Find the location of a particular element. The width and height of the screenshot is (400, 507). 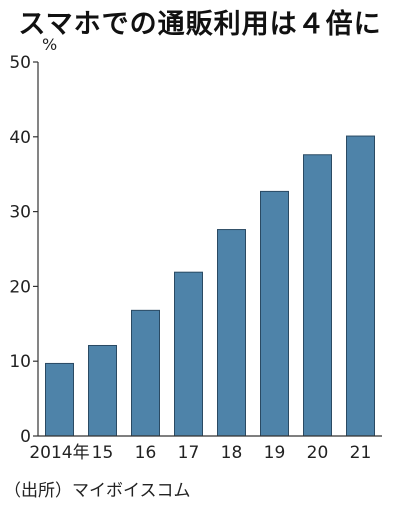

y-unit-label: % is located at coordinates (49, 44).